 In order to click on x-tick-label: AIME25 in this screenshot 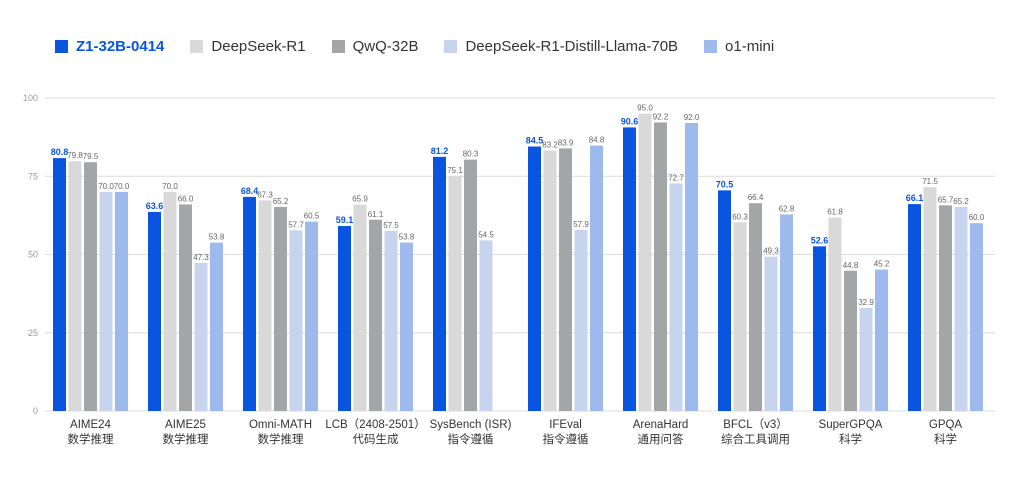, I will do `click(185, 425)`.